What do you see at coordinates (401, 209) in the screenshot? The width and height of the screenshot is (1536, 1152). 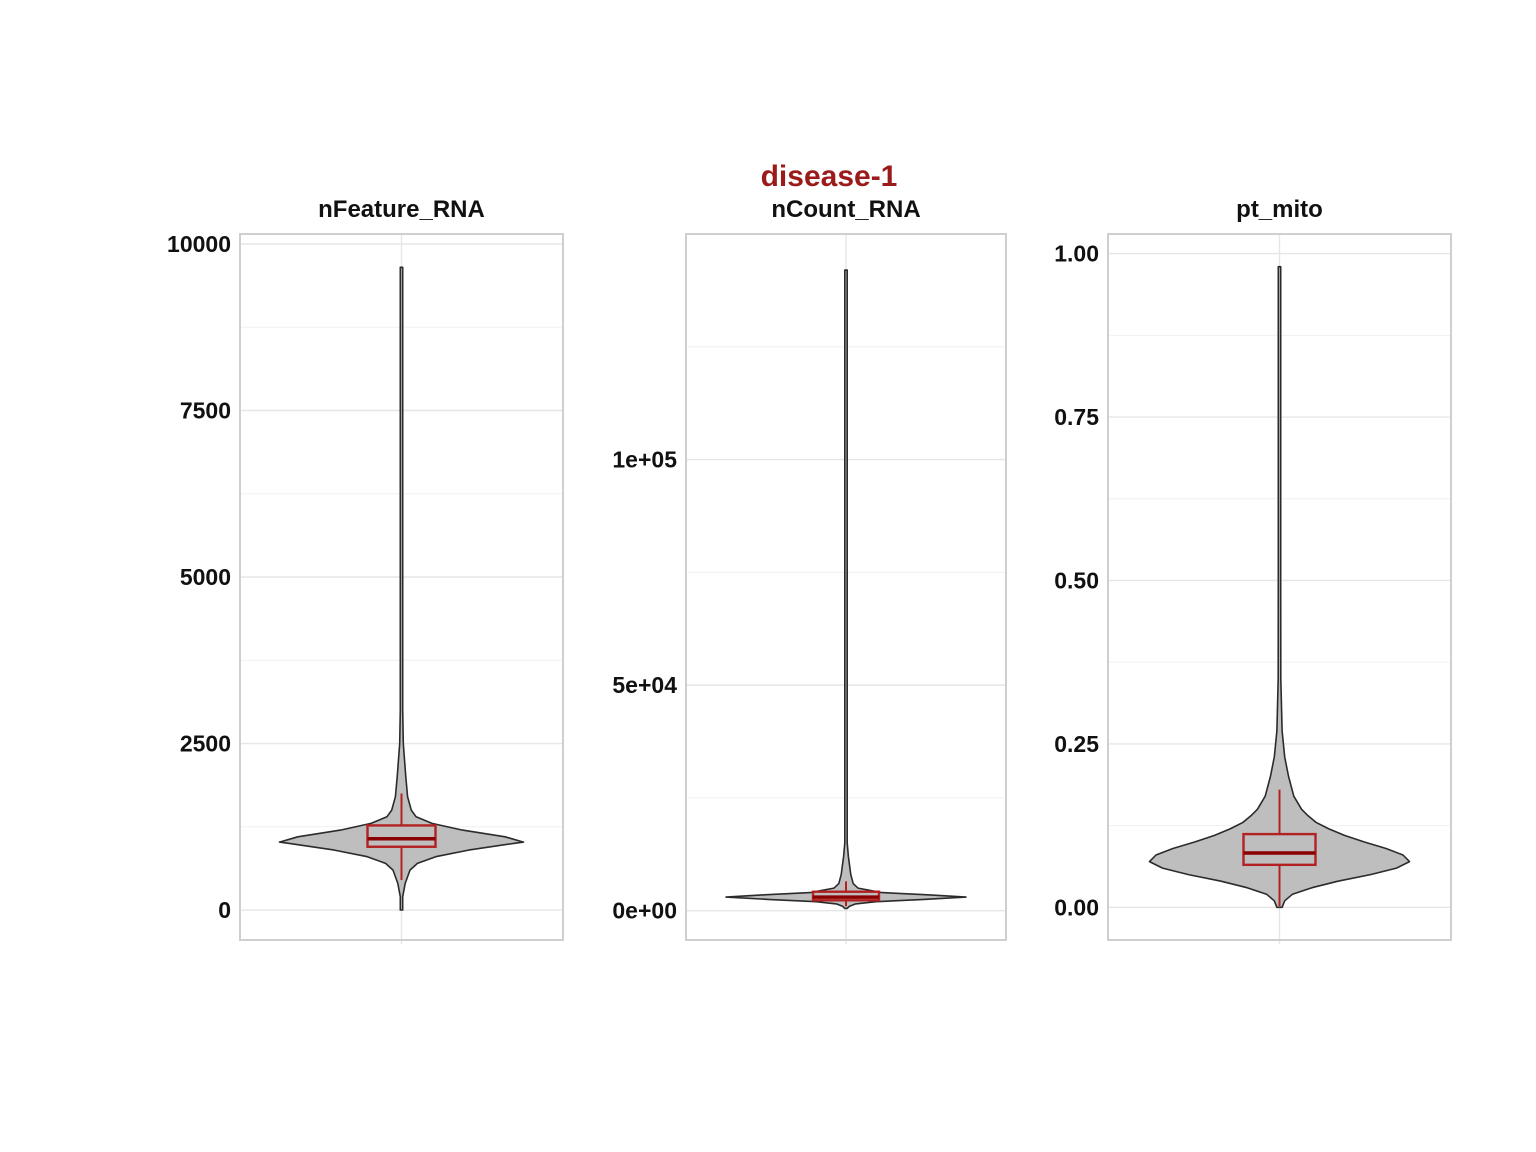 I see `panel-title: nFeature_RNA` at bounding box center [401, 209].